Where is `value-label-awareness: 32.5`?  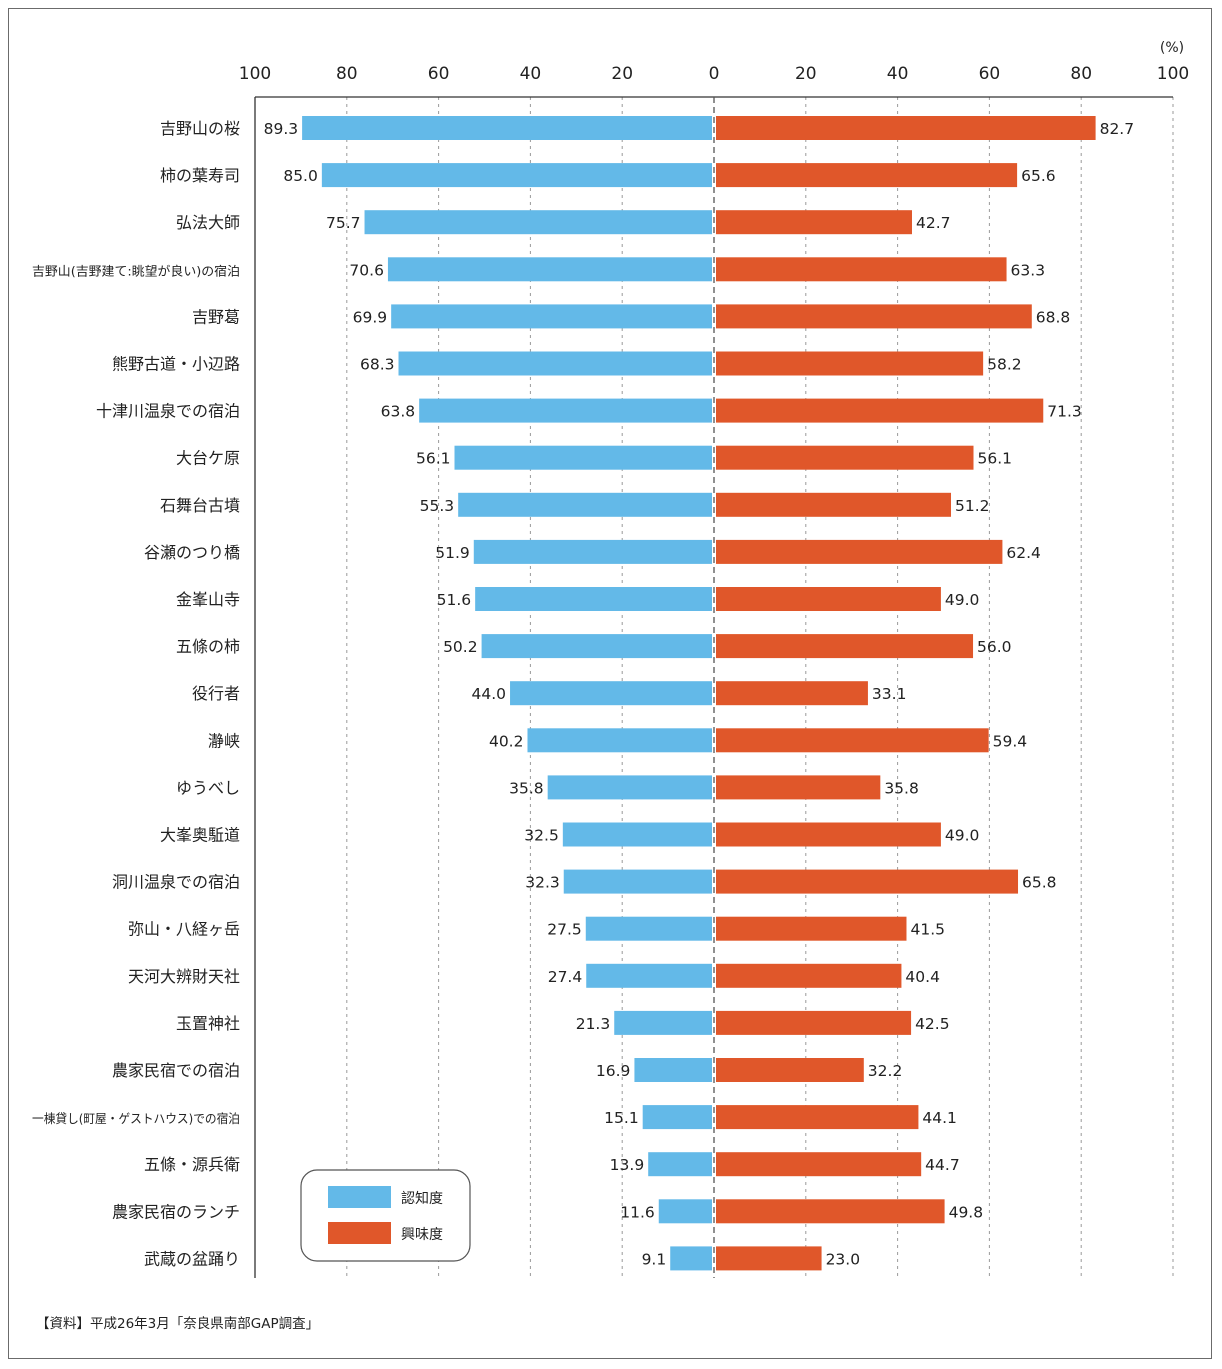 value-label-awareness: 32.5 is located at coordinates (541, 836).